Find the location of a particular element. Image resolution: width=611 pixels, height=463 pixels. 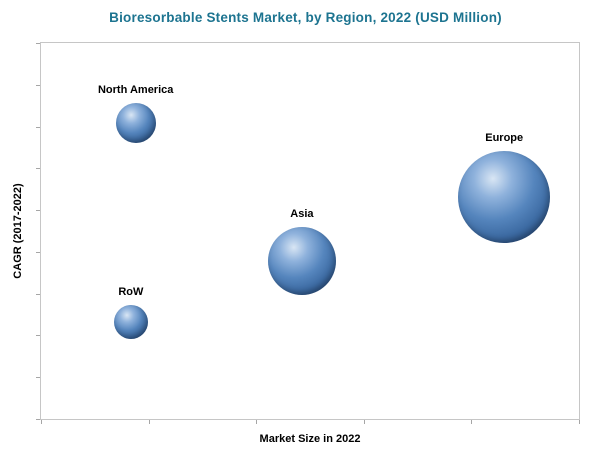

bubble-asia is located at coordinates (301, 260).